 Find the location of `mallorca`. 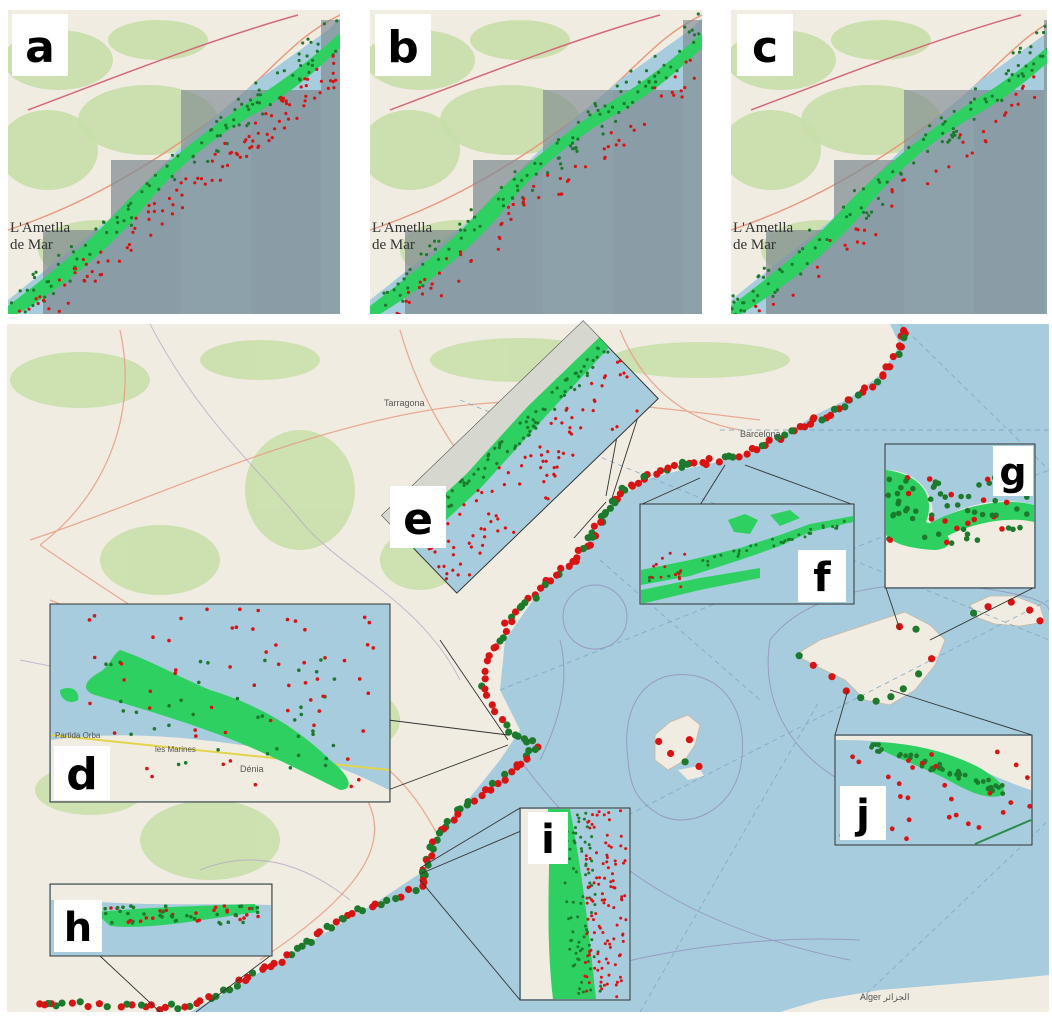

mallorca is located at coordinates (870, 658).